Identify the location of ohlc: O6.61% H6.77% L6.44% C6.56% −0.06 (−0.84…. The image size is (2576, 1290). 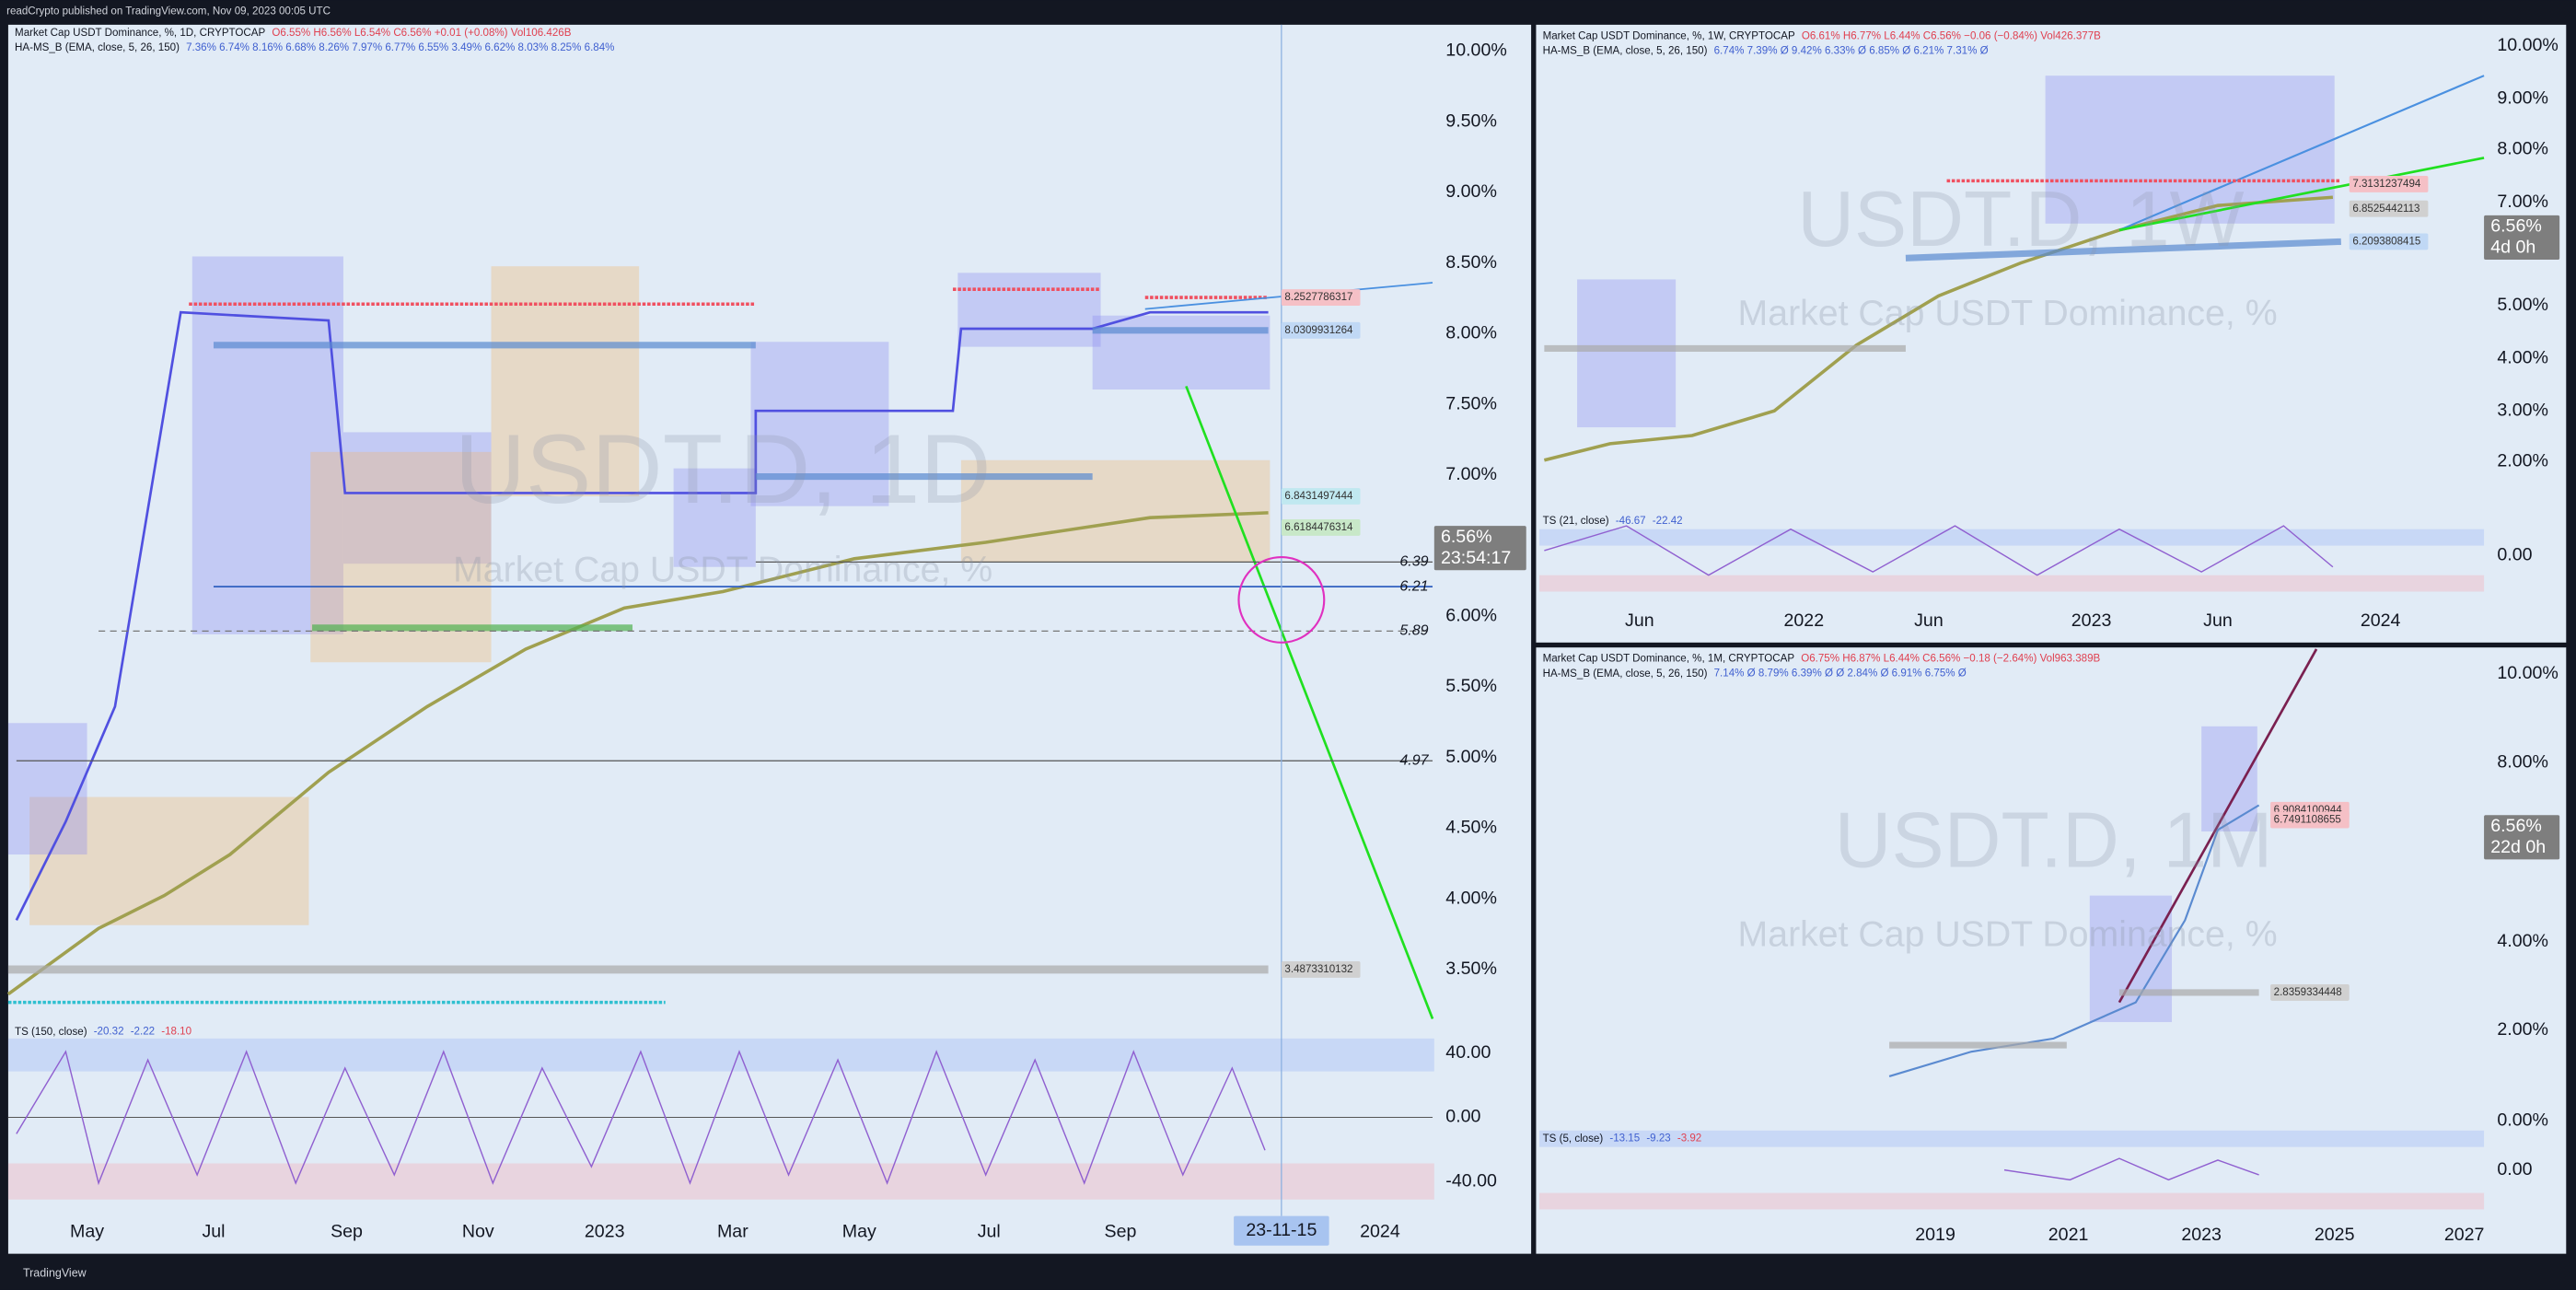
(1951, 35).